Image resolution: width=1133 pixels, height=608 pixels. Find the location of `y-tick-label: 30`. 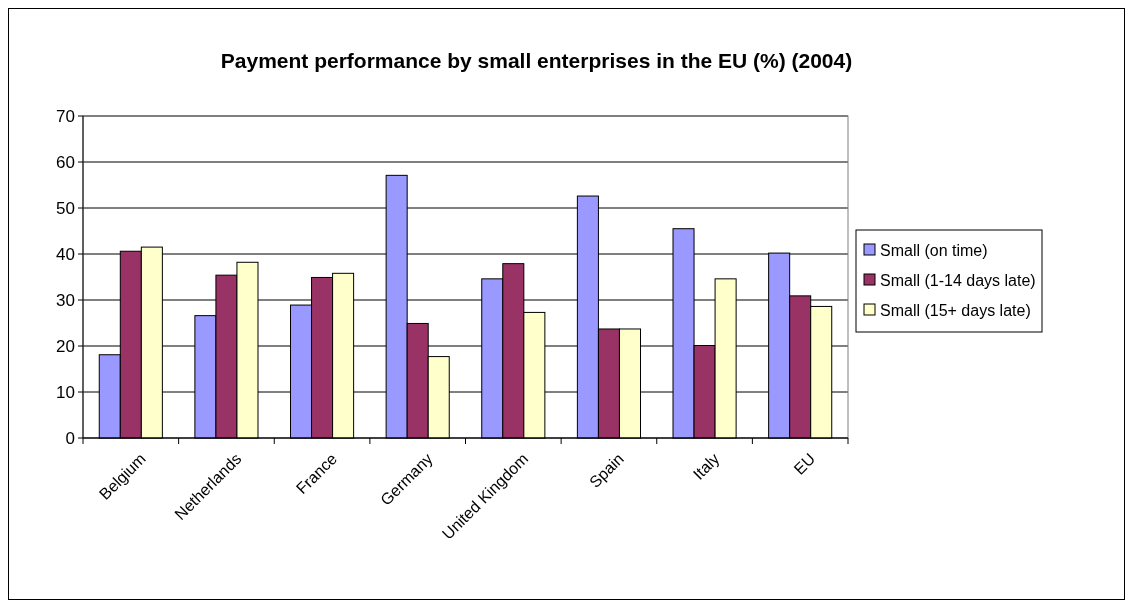

y-tick-label: 30 is located at coordinates (65, 300).